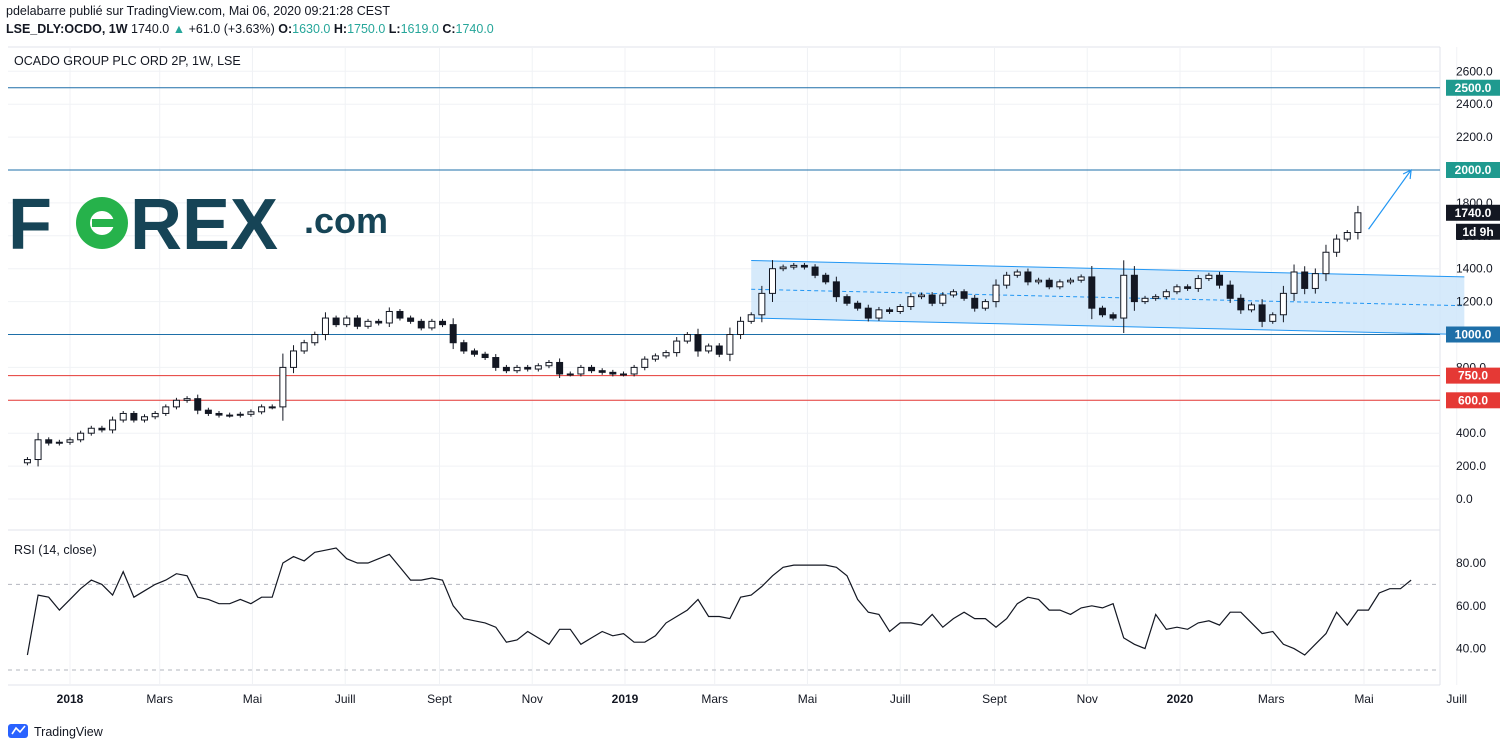 This screenshot has width=1508, height=750. What do you see at coordinates (1108, 268) in the screenshot?
I see `channel-top-line` at bounding box center [1108, 268].